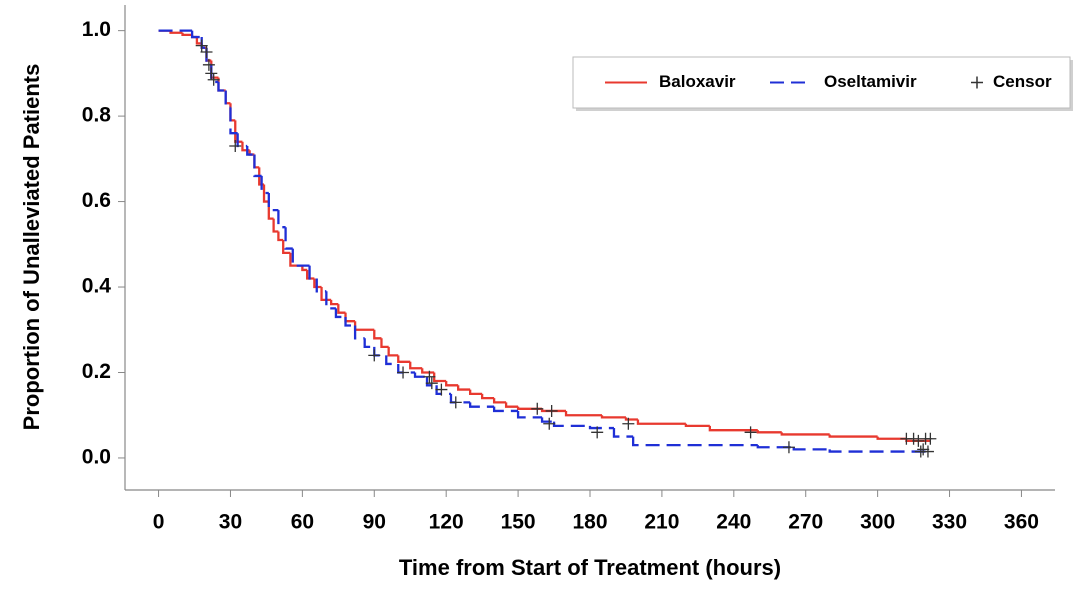  I want to click on legend-label: Oseltamivir, so click(870, 81).